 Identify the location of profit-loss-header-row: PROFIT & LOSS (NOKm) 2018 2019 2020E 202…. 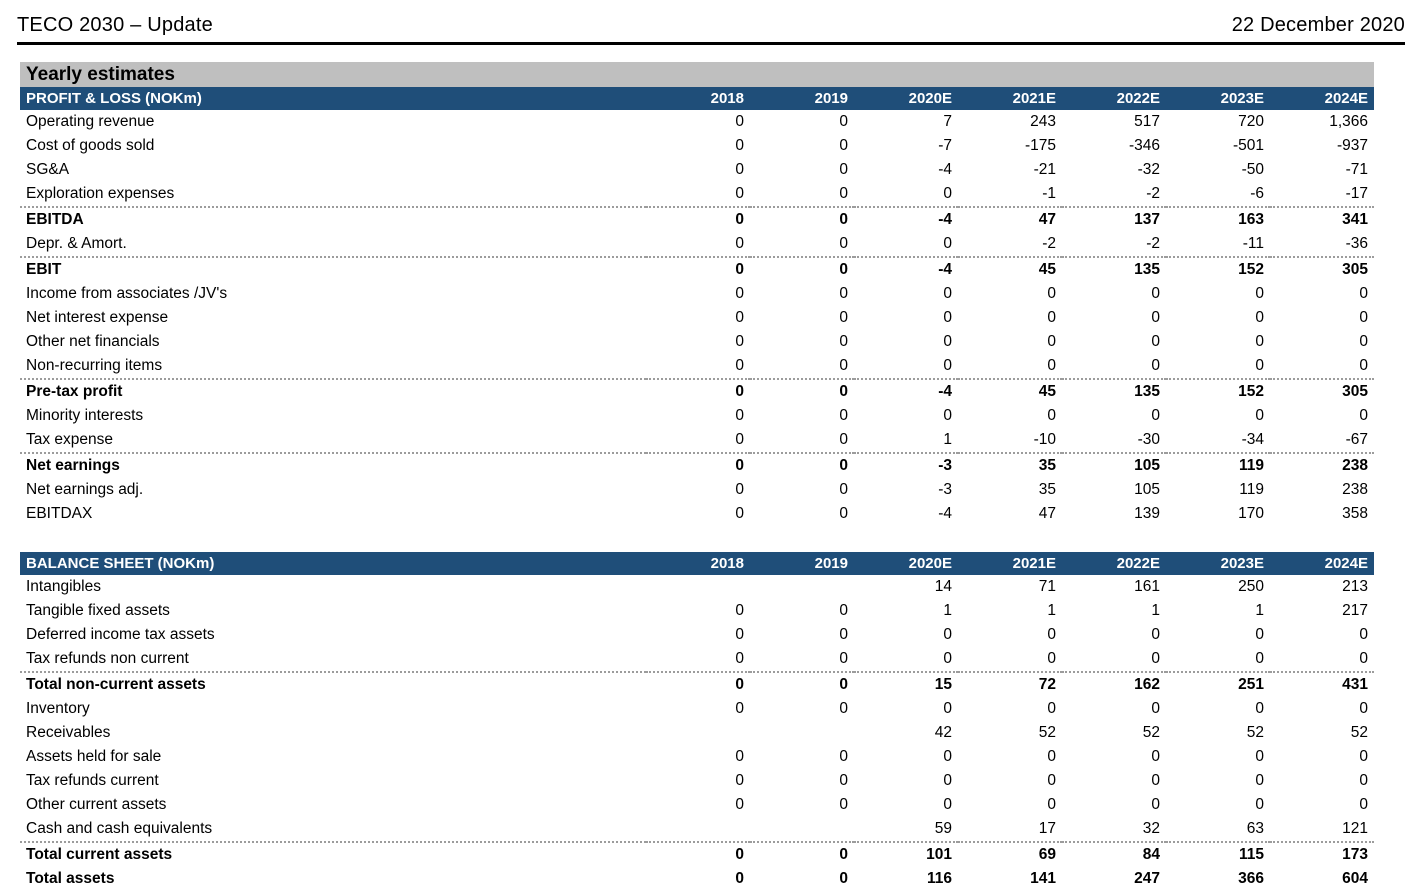
(697, 98).